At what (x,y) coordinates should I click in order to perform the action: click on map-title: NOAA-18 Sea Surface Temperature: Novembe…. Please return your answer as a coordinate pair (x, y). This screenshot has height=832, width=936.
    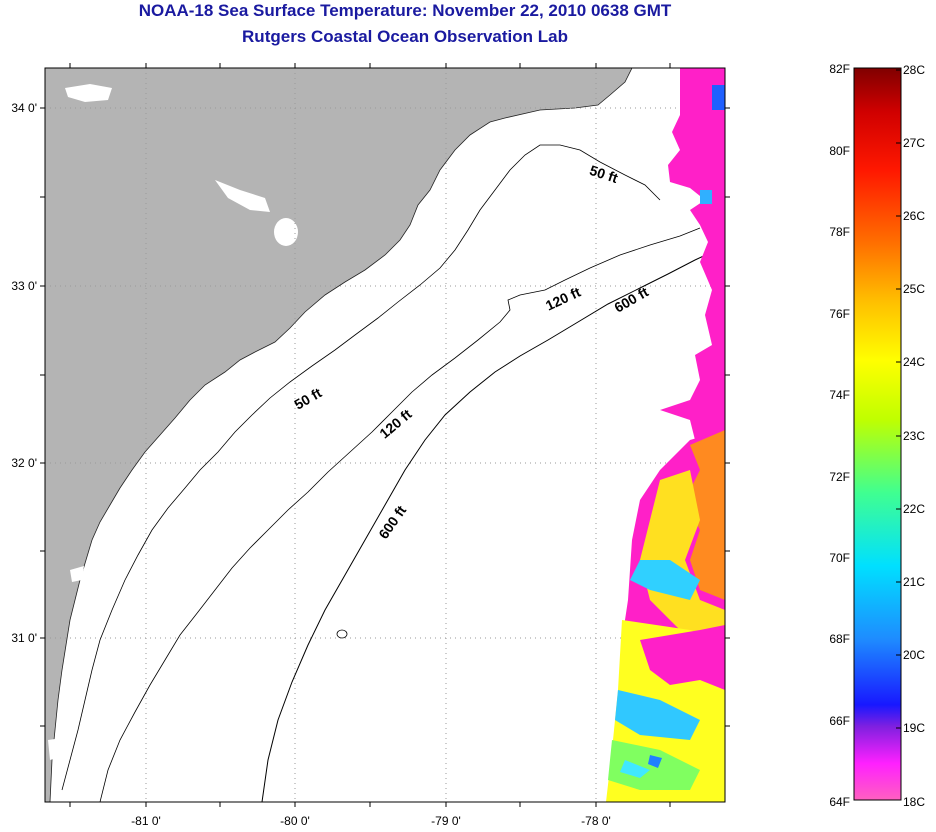
    Looking at the image, I should click on (405, 10).